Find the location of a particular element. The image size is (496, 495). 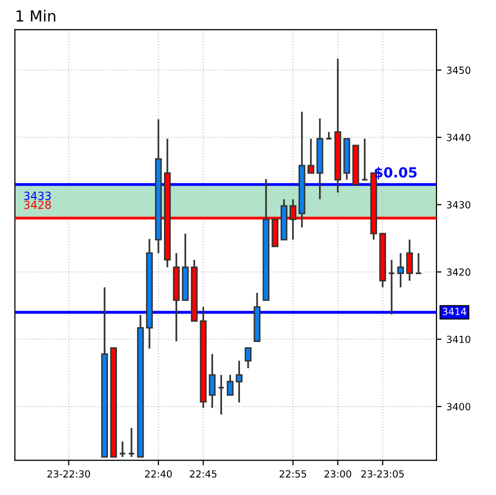

y-tick-label: 3450 is located at coordinates (458, 70).